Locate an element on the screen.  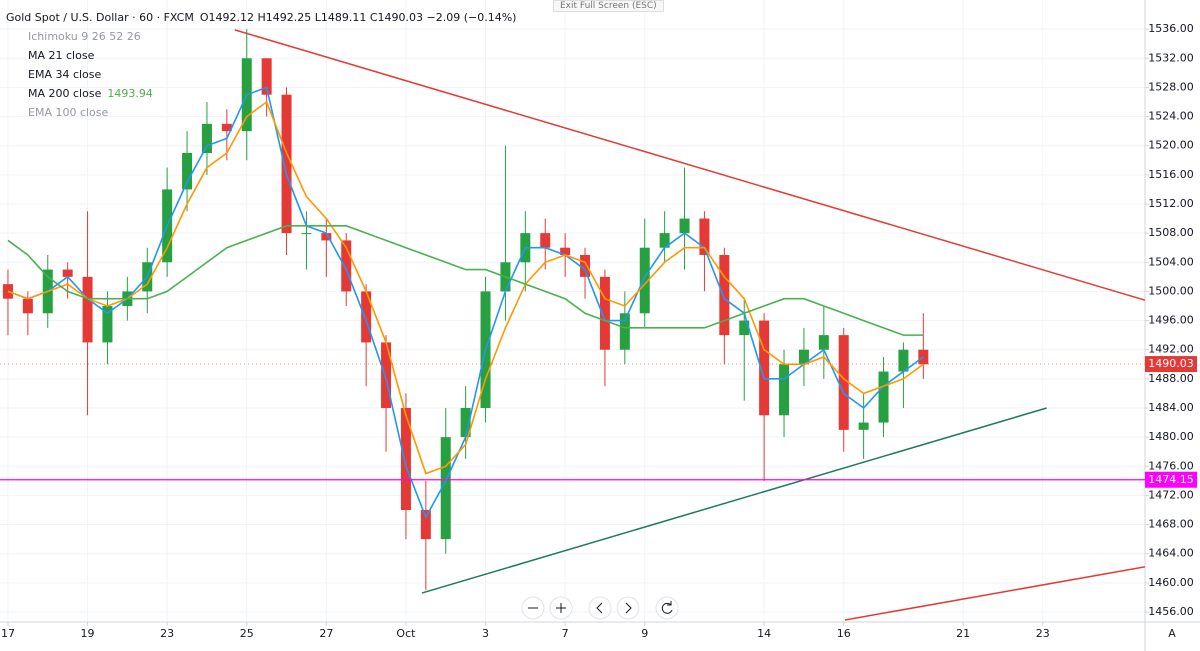
symbol: Gold Spot / U.S. Dollar · 60 · FXCM is located at coordinates (100, 17).